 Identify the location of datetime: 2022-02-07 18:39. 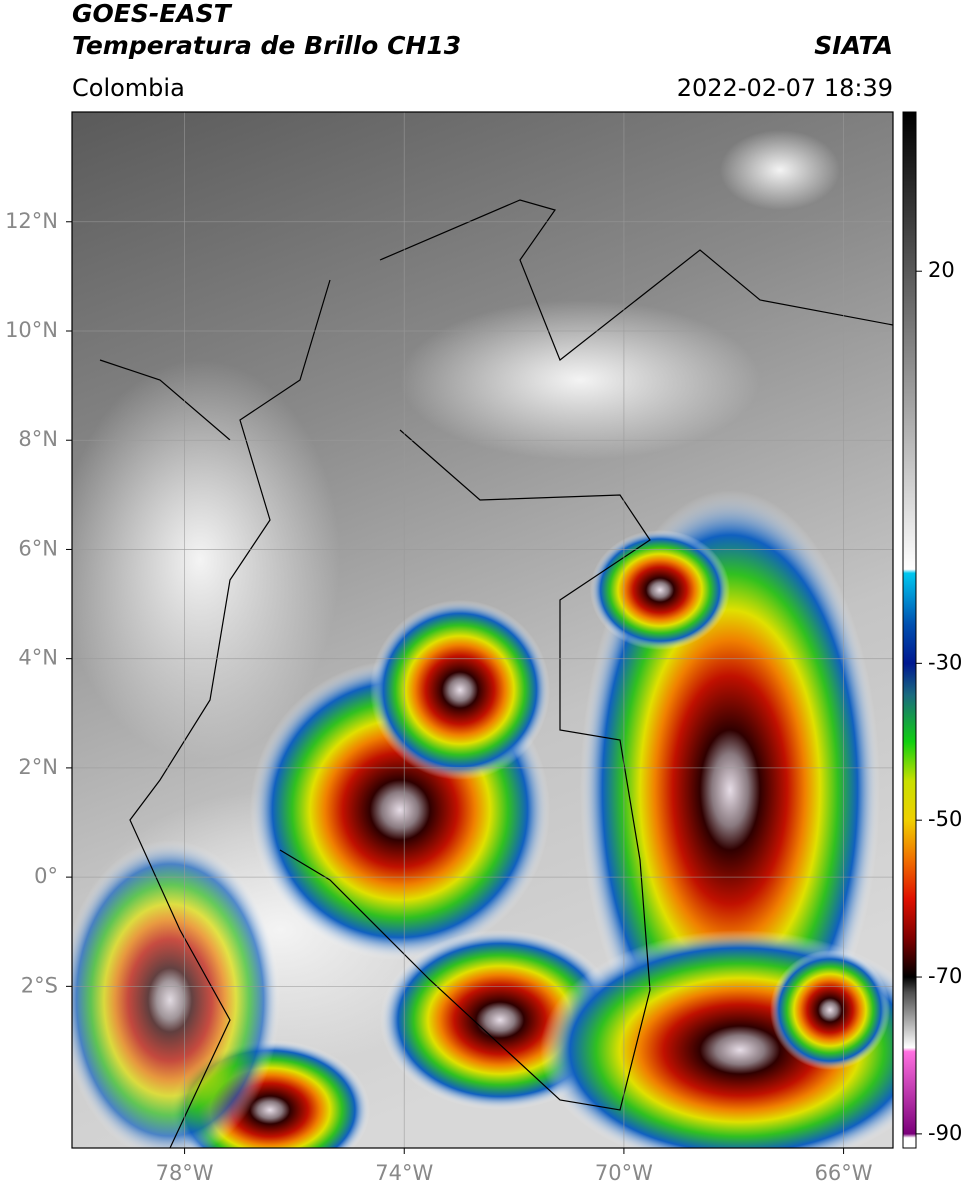
(785, 88).